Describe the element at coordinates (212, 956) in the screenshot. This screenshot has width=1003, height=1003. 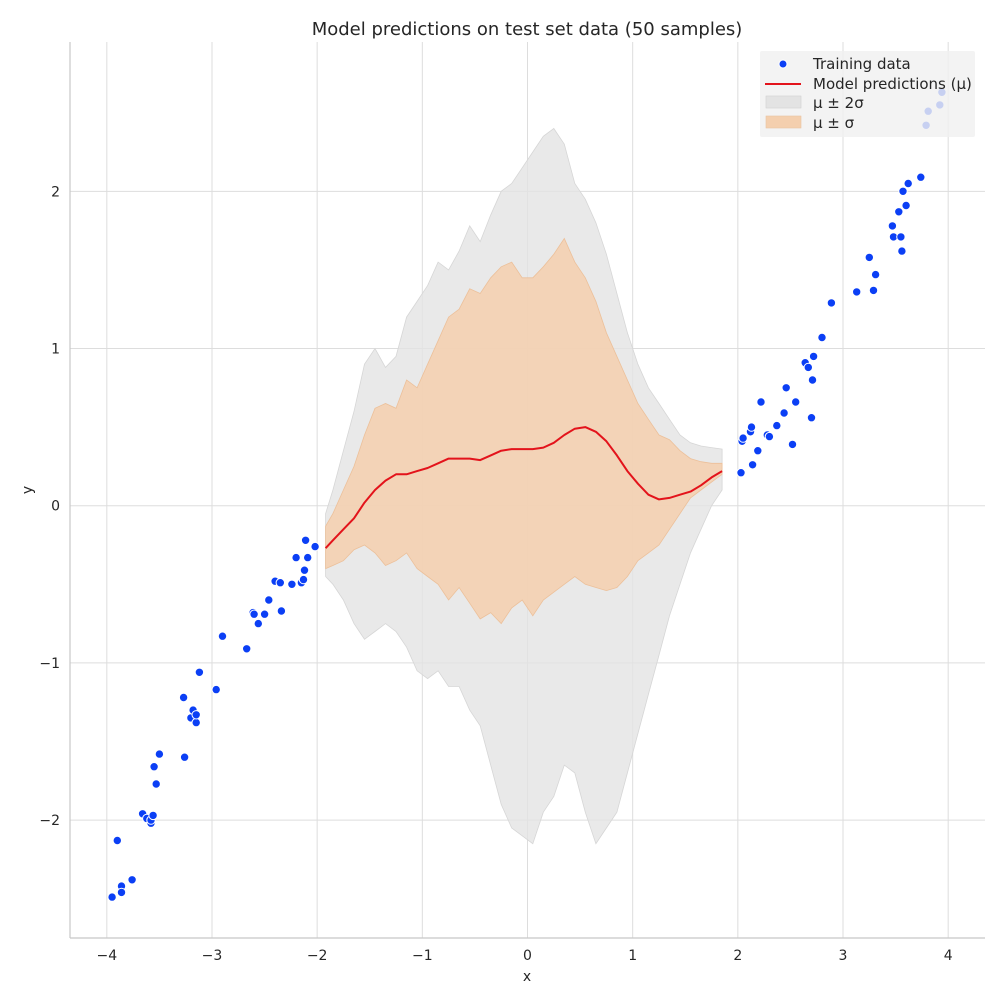
I see `x-tick-label: −3` at that location.